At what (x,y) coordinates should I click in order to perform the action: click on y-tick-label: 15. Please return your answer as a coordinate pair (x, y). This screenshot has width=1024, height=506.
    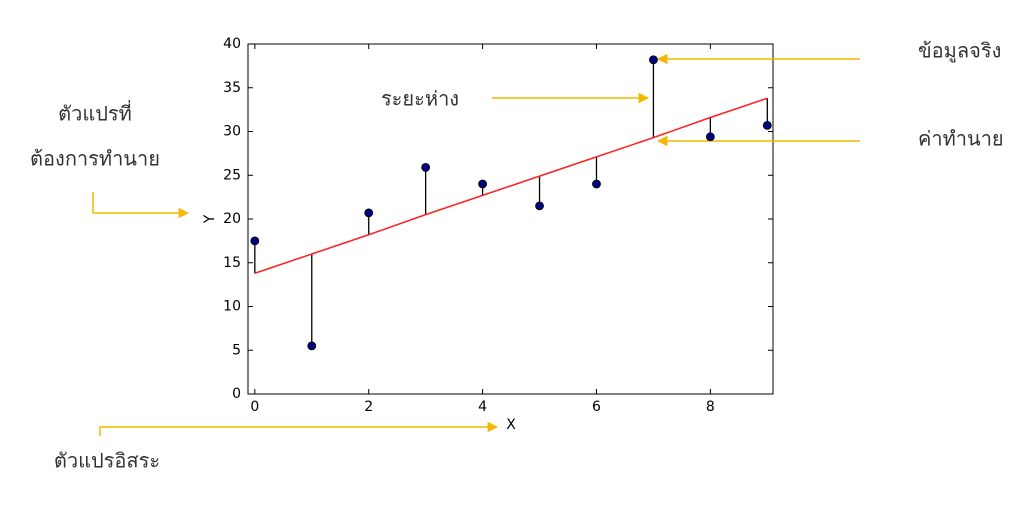
    Looking at the image, I should click on (232, 263).